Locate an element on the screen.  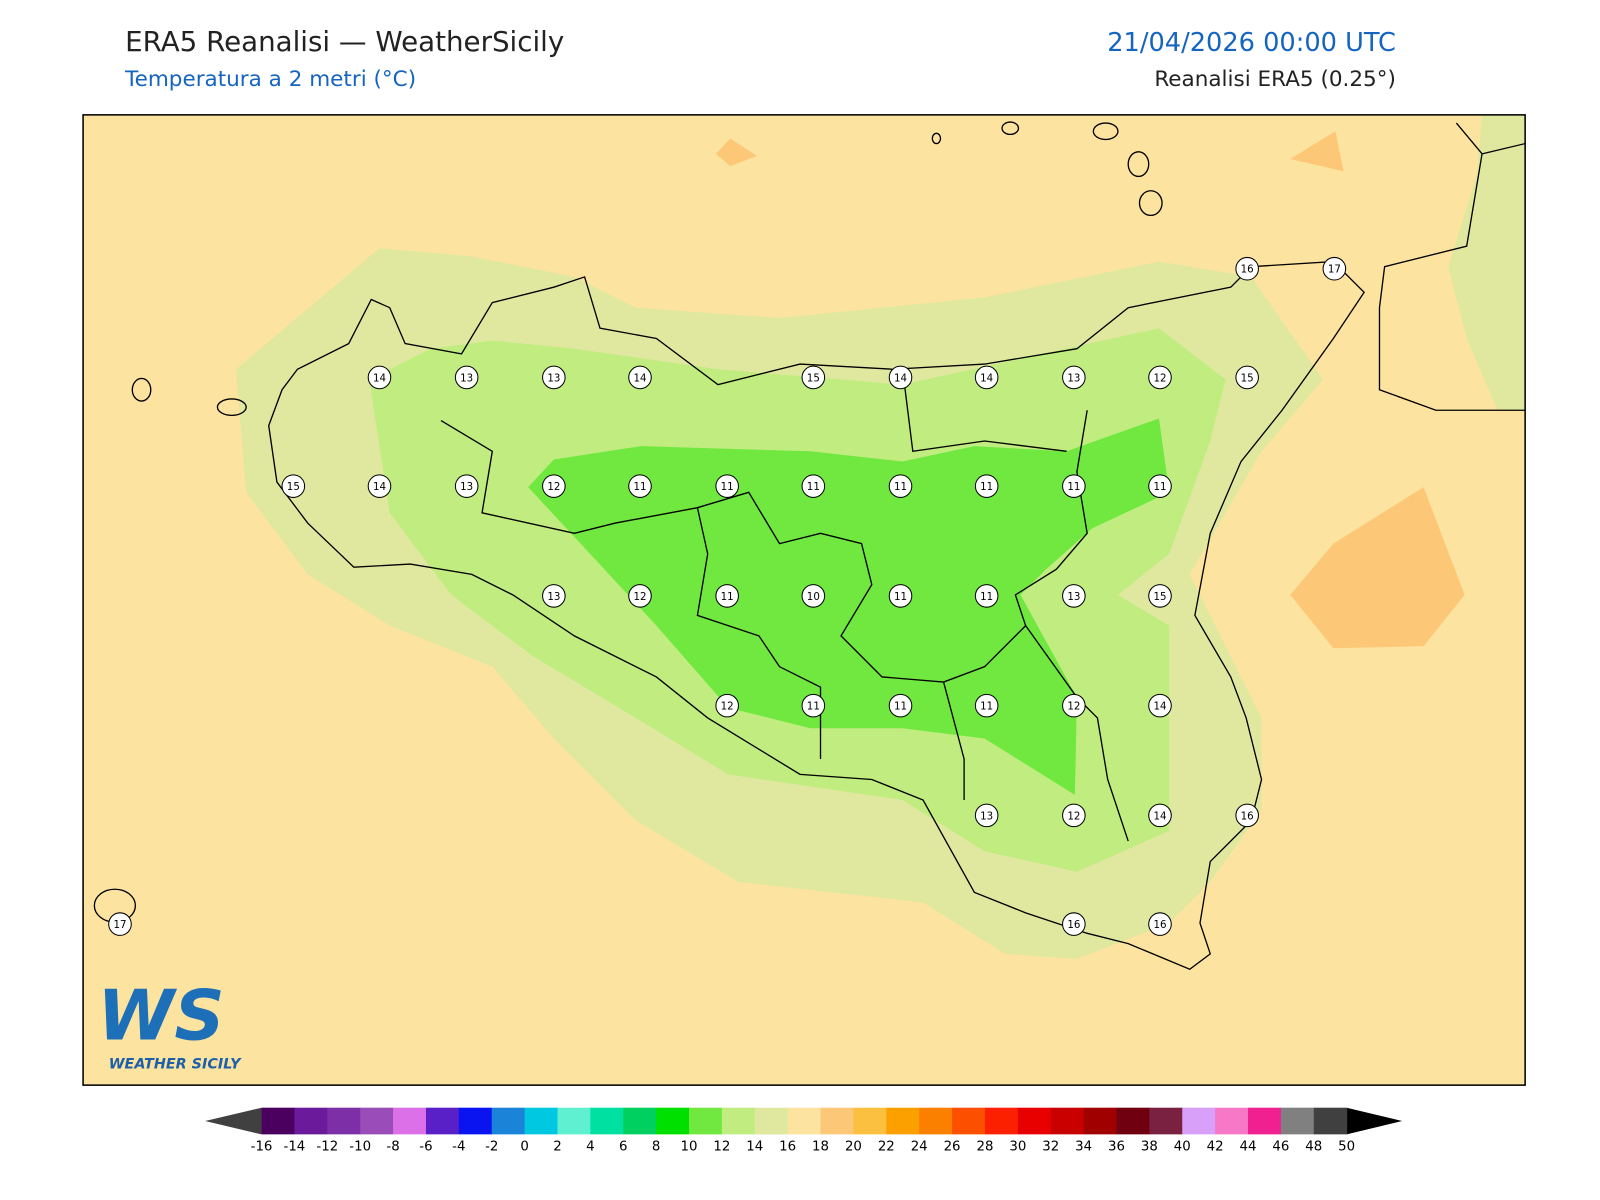
colorbar-tick-label: 40 is located at coordinates (1182, 1147).